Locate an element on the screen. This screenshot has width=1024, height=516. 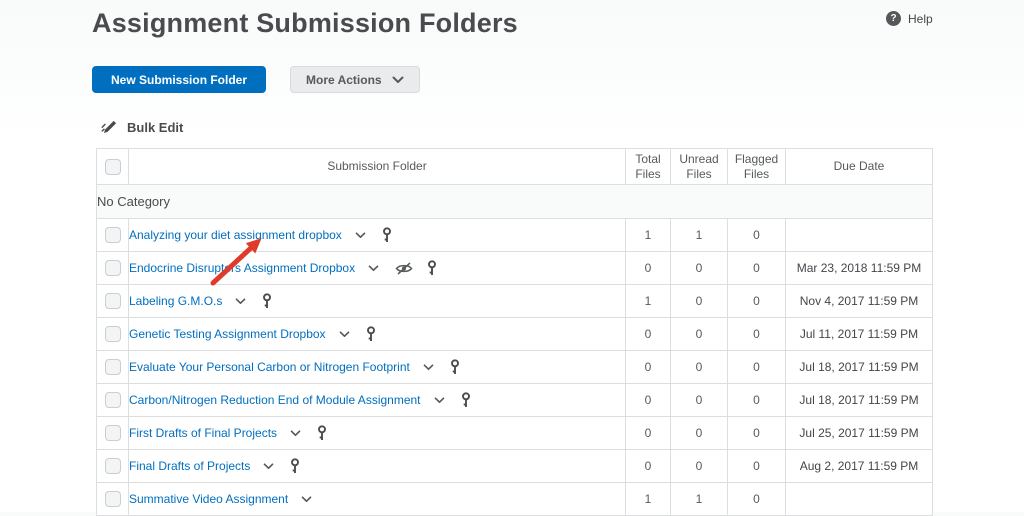
due-date-value: Aug 2, 2017 11:59 PM is located at coordinates (859, 466).